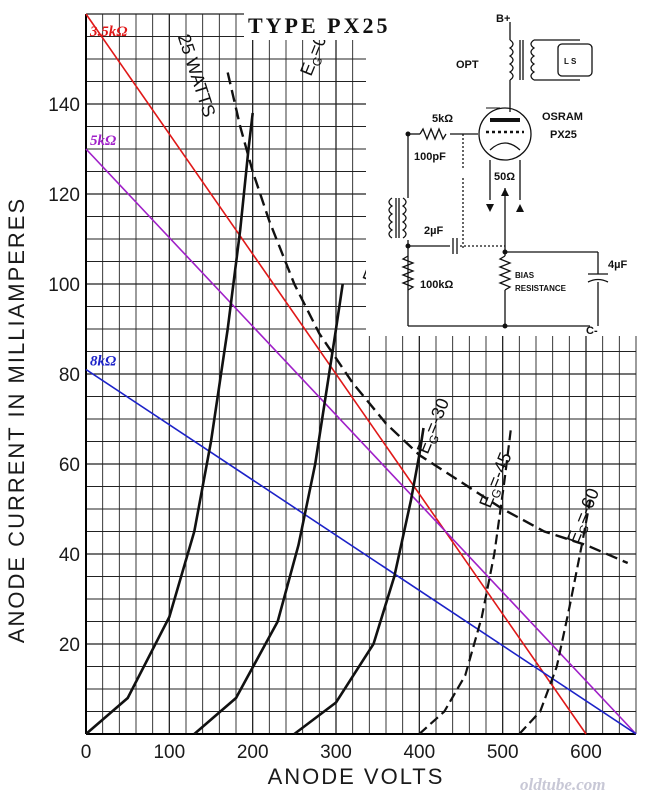 The image size is (648, 798). What do you see at coordinates (391, 218) in the screenshot?
I see `interstage-transformer-primary` at bounding box center [391, 218].